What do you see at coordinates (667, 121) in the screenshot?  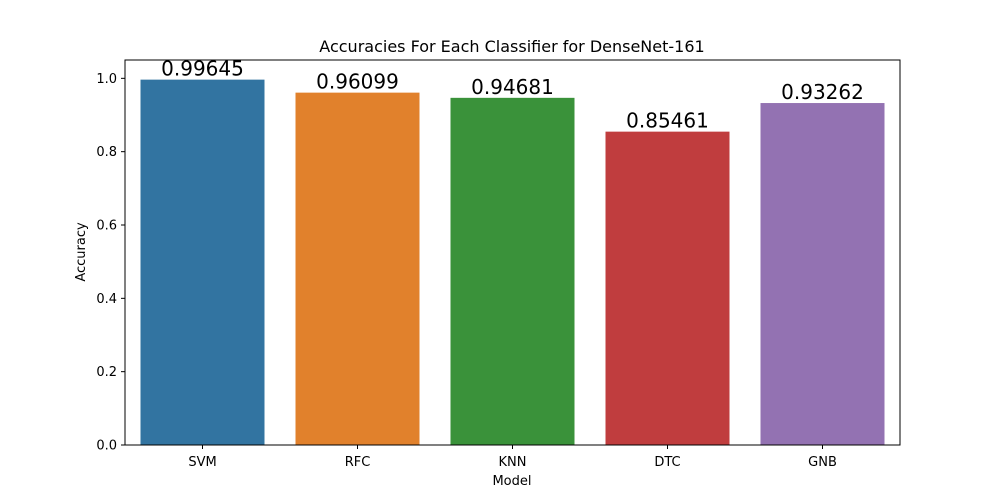 I see `data-label-dtc: 0.85461` at bounding box center [667, 121].